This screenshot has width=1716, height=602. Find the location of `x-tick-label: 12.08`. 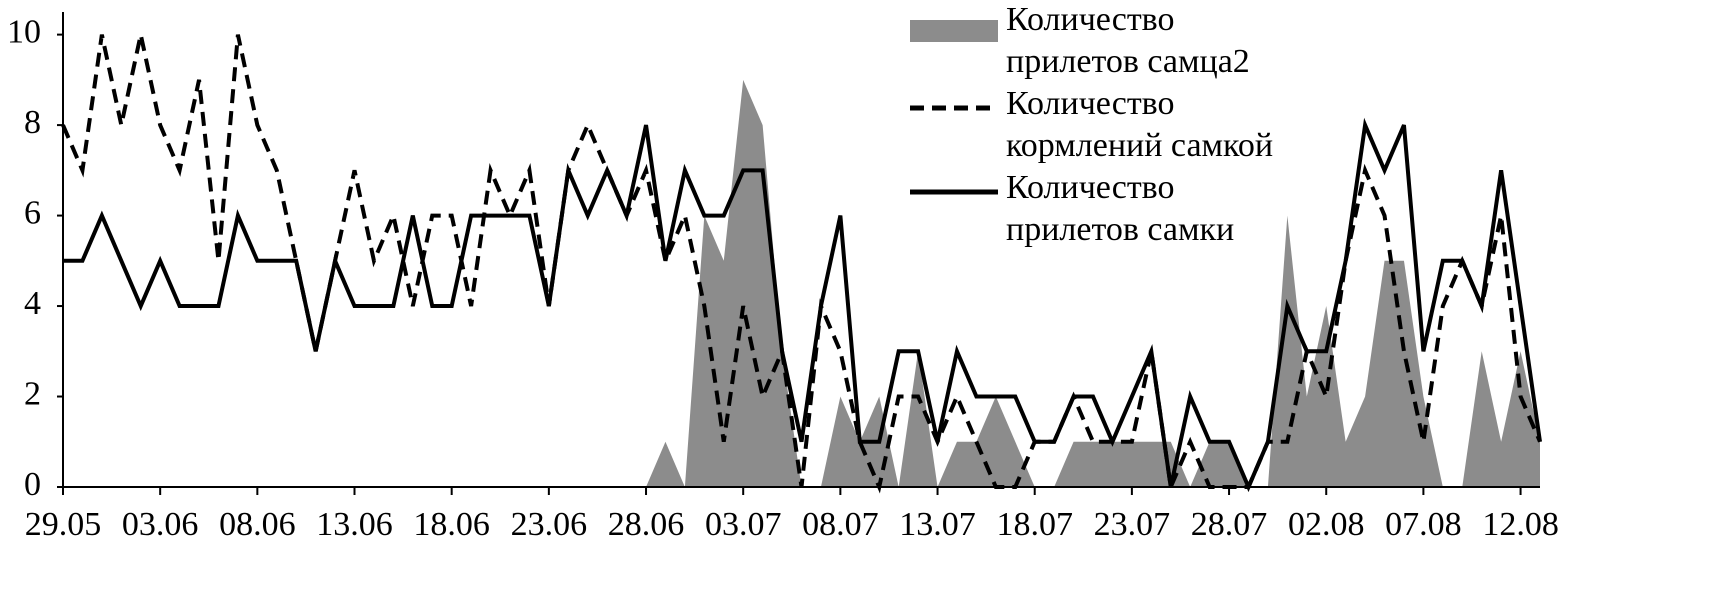

x-tick-label: 12.08 is located at coordinates (1520, 524).